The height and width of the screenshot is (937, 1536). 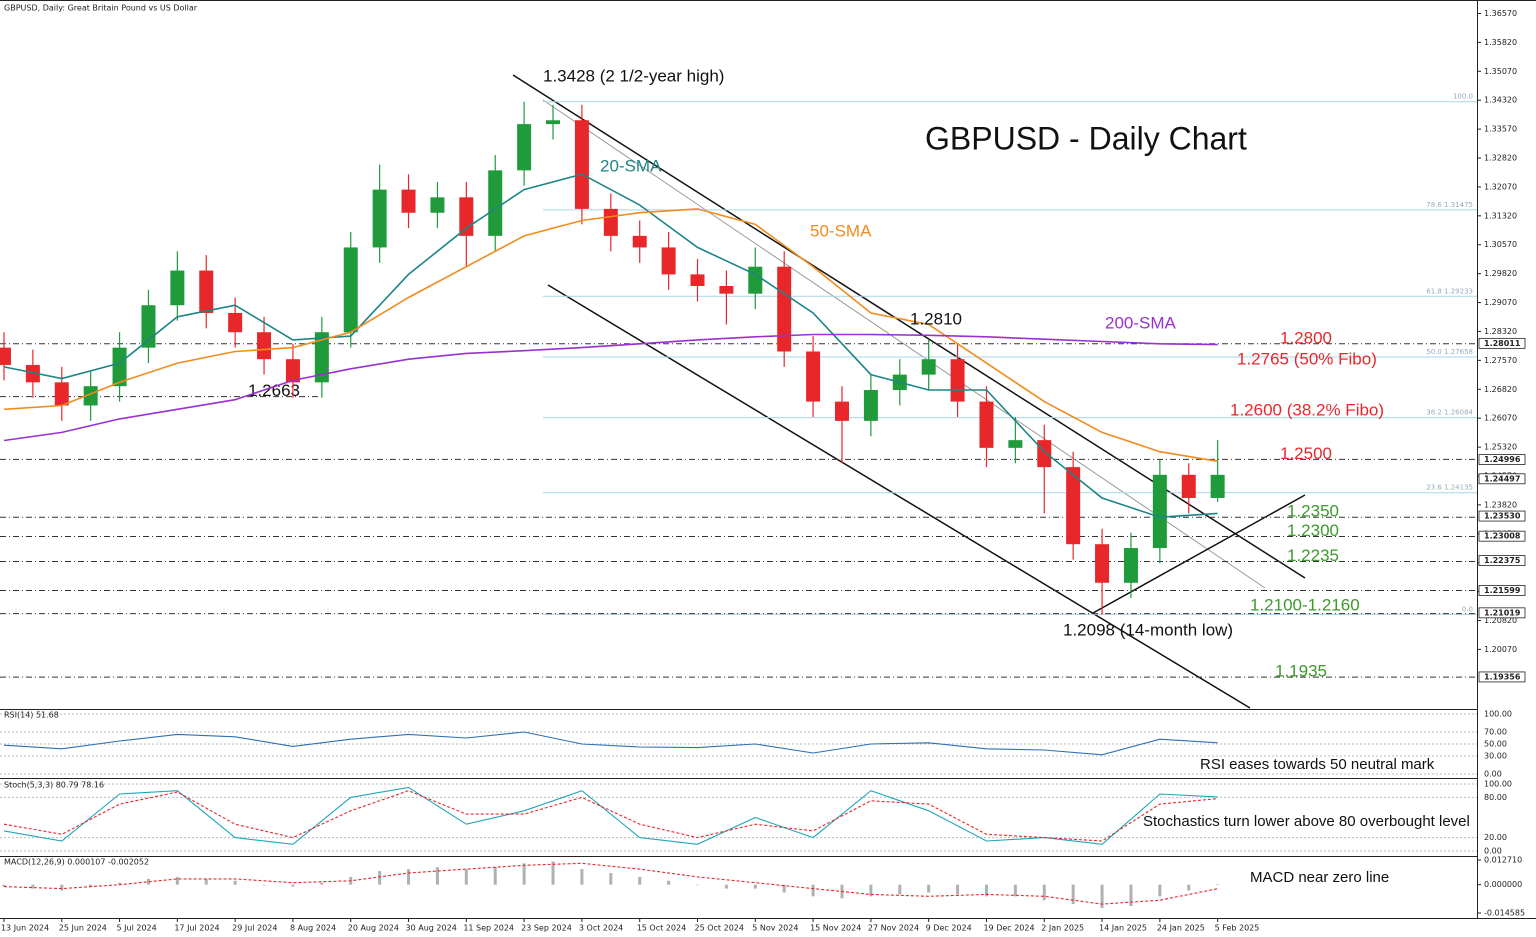 What do you see at coordinates (1317, 764) in the screenshot?
I see `panel-annotation: RSI eases towards 50 neutral mark` at bounding box center [1317, 764].